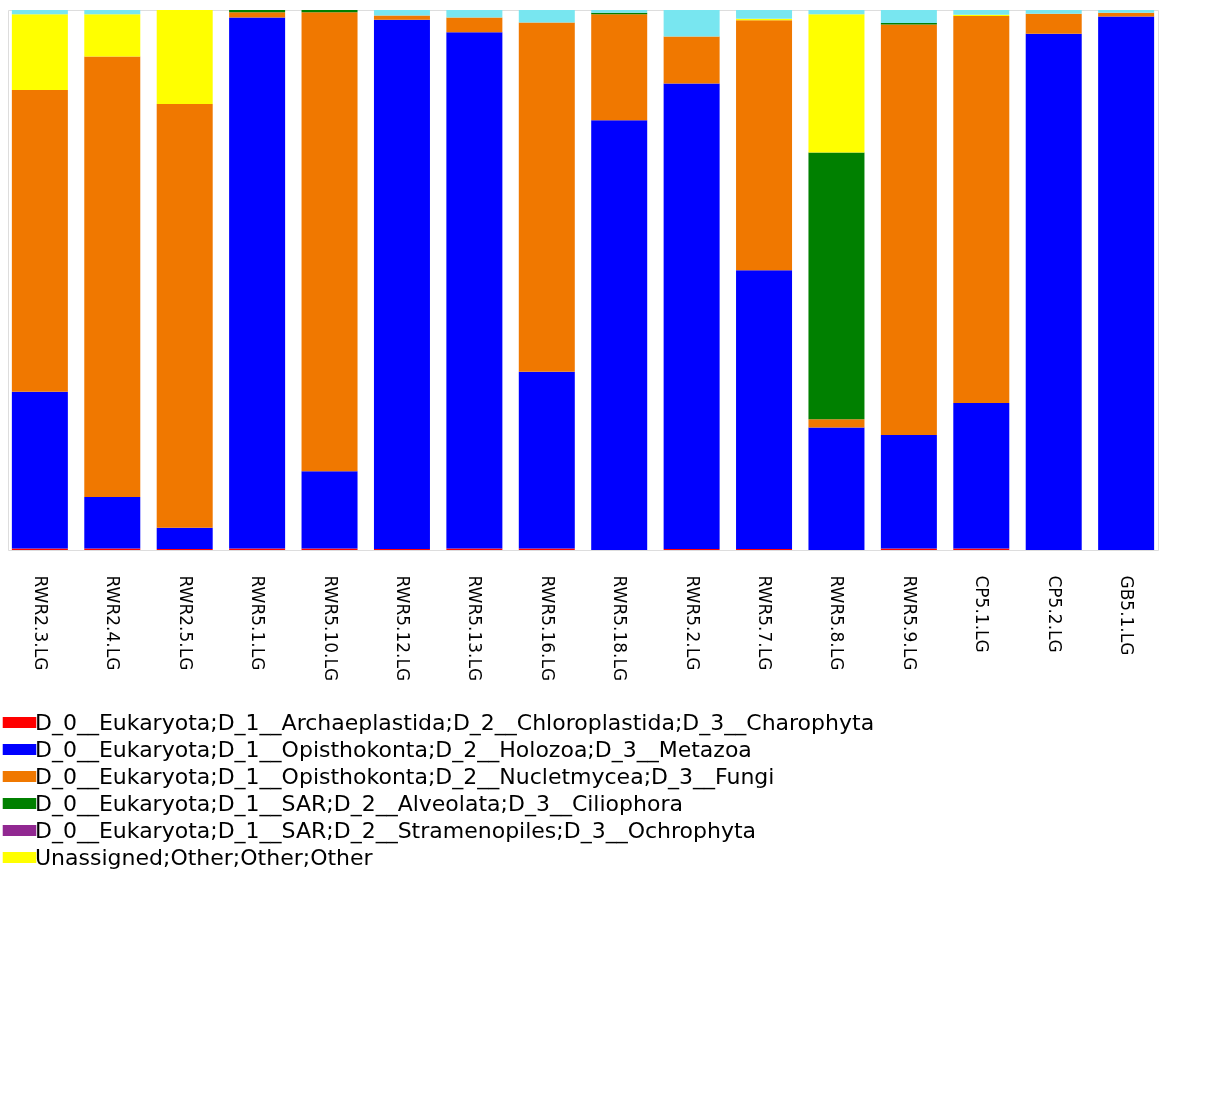  I want to click on x-tick-label: RWR2.3.LG, so click(40, 623).